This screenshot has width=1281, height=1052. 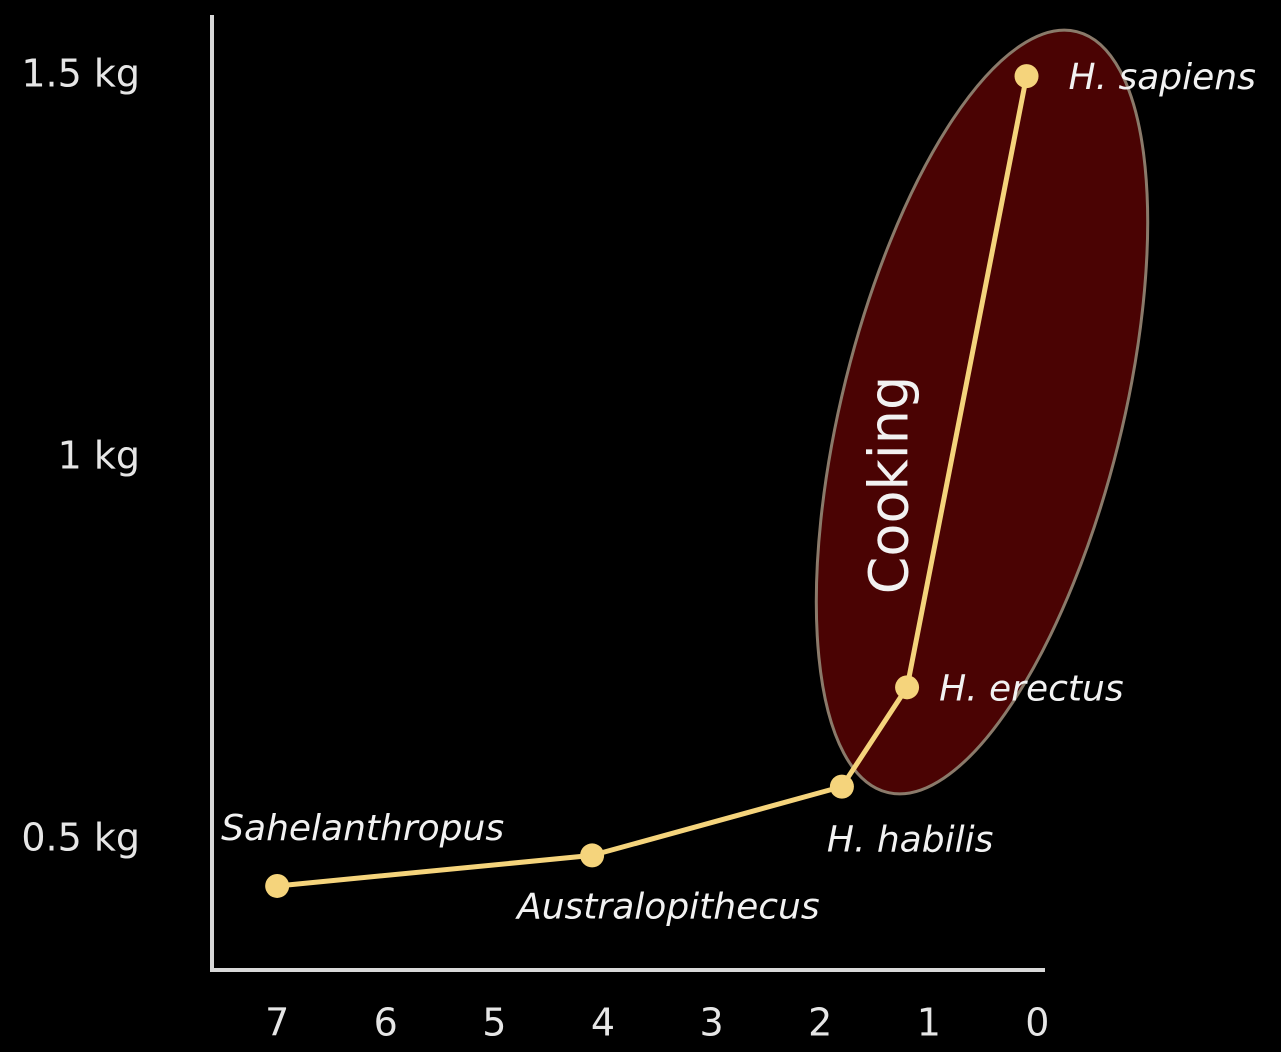 I want to click on point-label: Sahelanthropus, so click(x=362, y=828).